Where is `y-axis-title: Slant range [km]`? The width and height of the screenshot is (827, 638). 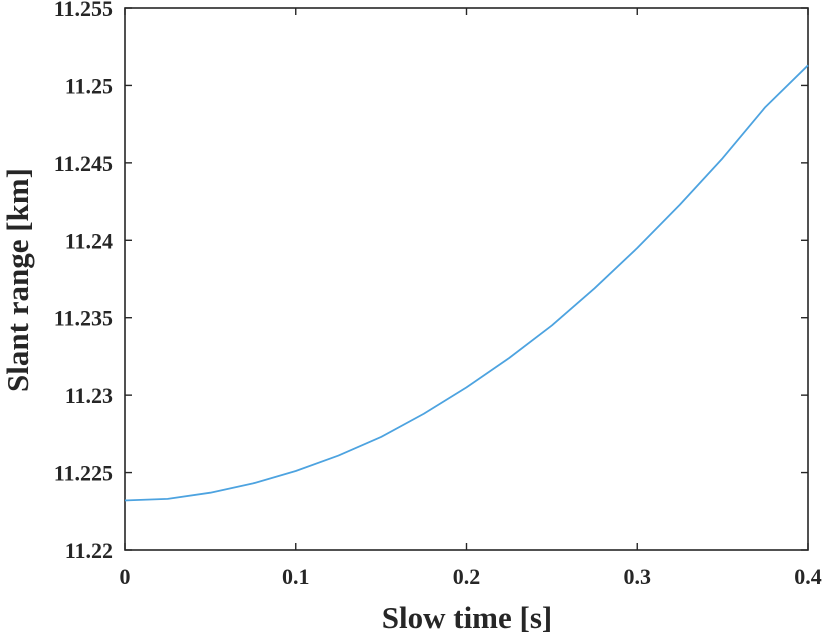 y-axis-title: Slant range [km] is located at coordinates (17, 280).